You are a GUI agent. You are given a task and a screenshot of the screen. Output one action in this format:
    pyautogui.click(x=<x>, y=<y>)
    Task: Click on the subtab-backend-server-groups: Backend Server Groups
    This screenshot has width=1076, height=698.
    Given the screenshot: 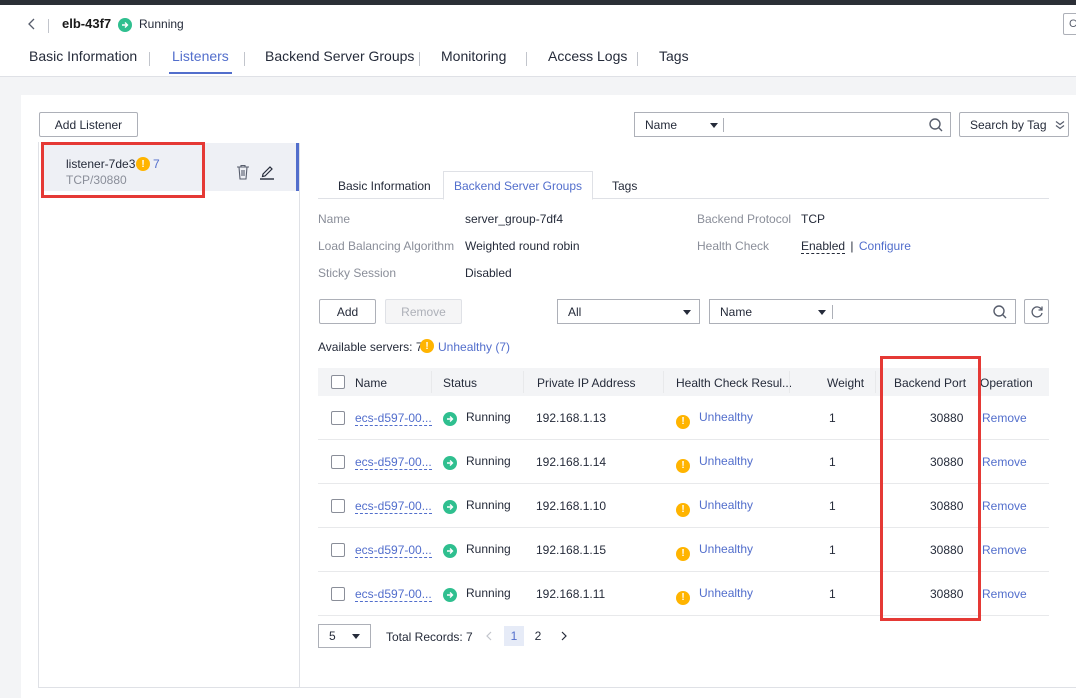 What is the action you would take?
    pyautogui.click(x=518, y=185)
    